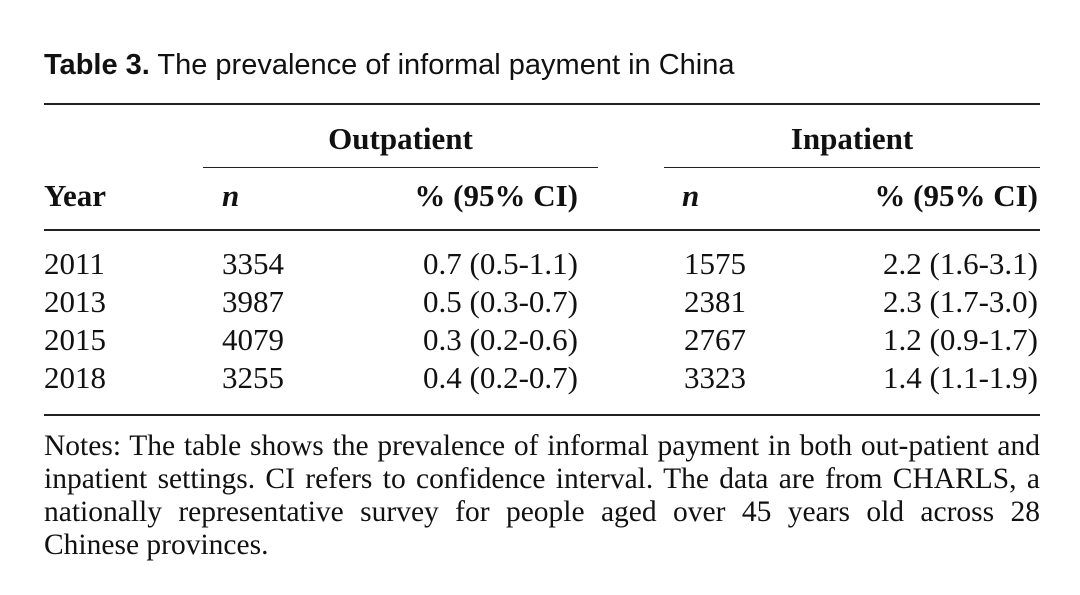 Image resolution: width=1080 pixels, height=595 pixels. What do you see at coordinates (852, 138) in the screenshot?
I see `group-header-inpatient: Inpatient` at bounding box center [852, 138].